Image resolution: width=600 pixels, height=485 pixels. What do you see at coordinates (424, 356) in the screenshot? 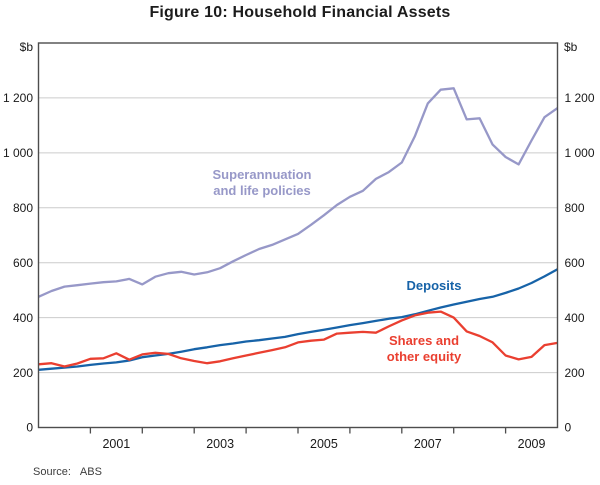
I see `series-label-shares-line2: other equity` at bounding box center [424, 356].